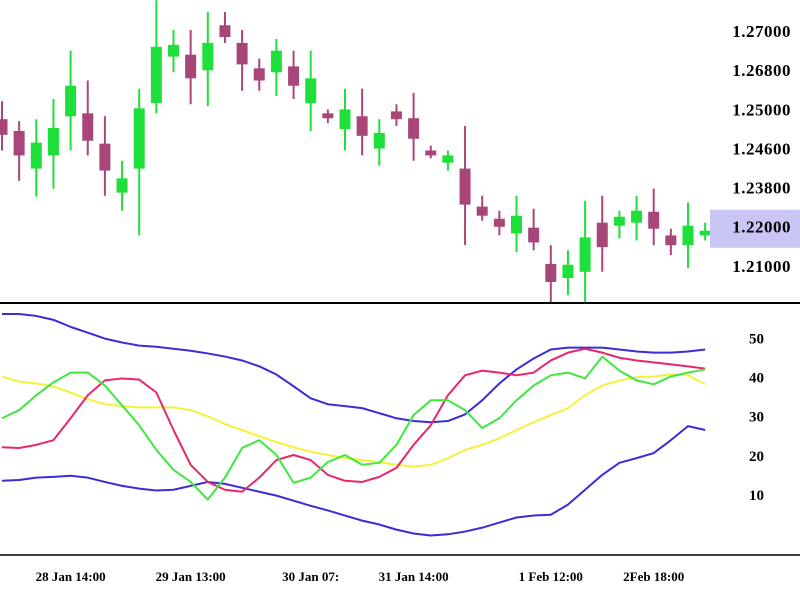  What do you see at coordinates (756, 496) in the screenshot?
I see `y-tick-label: 10` at bounding box center [756, 496].